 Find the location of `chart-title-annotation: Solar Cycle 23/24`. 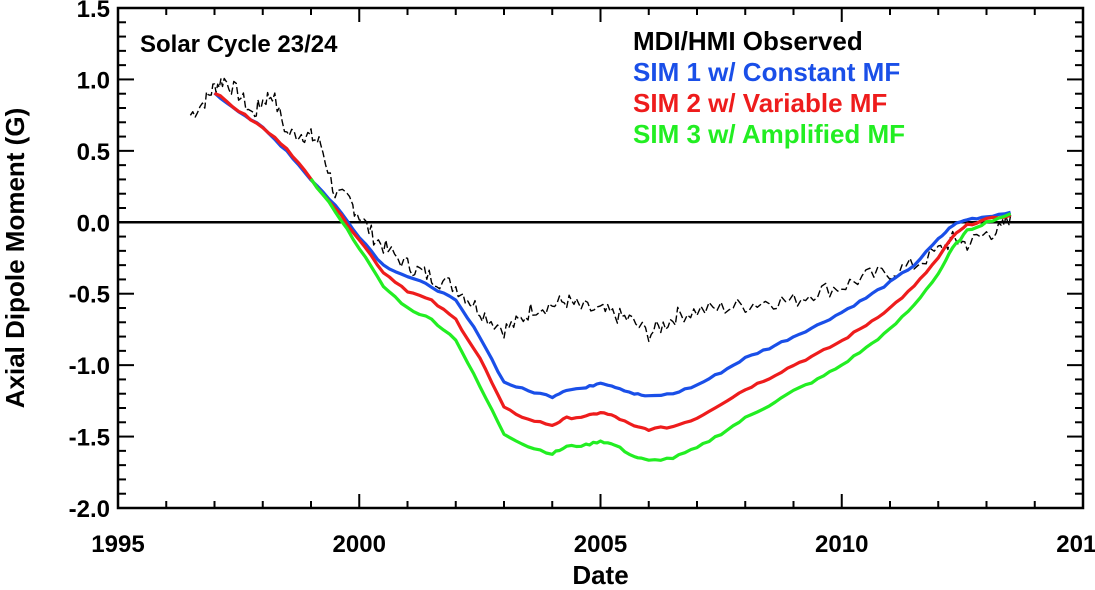

chart-title-annotation: Solar Cycle 23/24 is located at coordinates (239, 44).